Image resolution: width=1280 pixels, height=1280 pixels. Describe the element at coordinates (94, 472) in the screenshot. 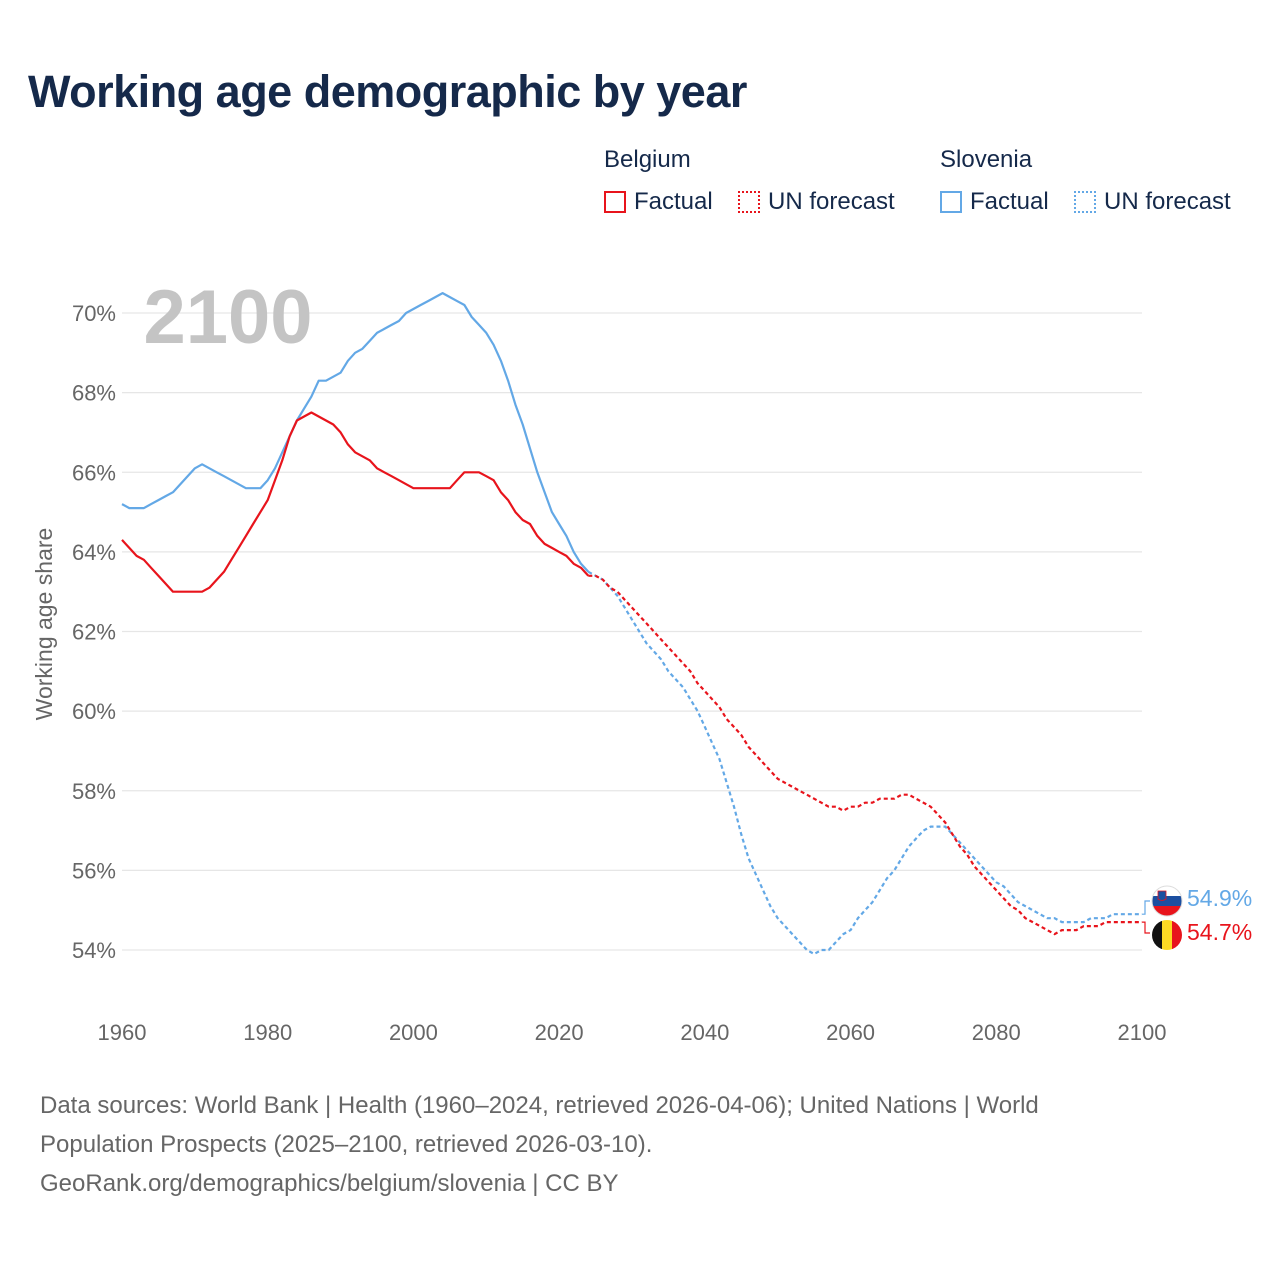

I see `y-tick-label: 66%` at that location.